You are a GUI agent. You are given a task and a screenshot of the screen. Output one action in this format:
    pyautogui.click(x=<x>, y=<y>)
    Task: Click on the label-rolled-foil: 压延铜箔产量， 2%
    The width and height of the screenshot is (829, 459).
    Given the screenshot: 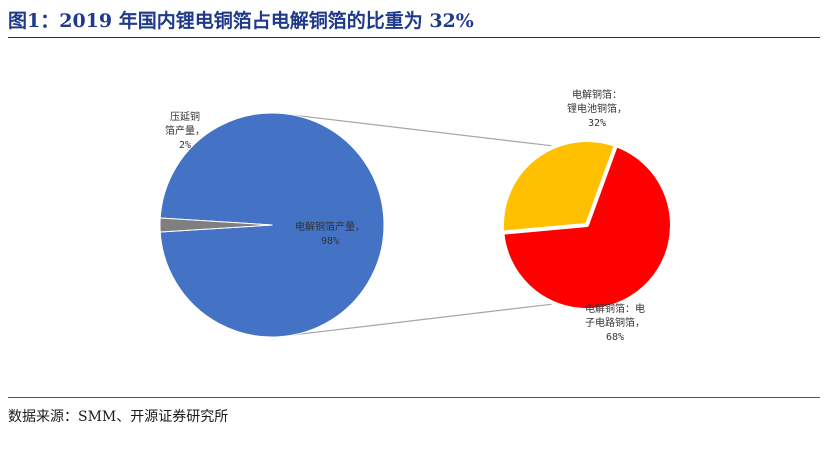 What is the action you would take?
    pyautogui.click(x=185, y=131)
    